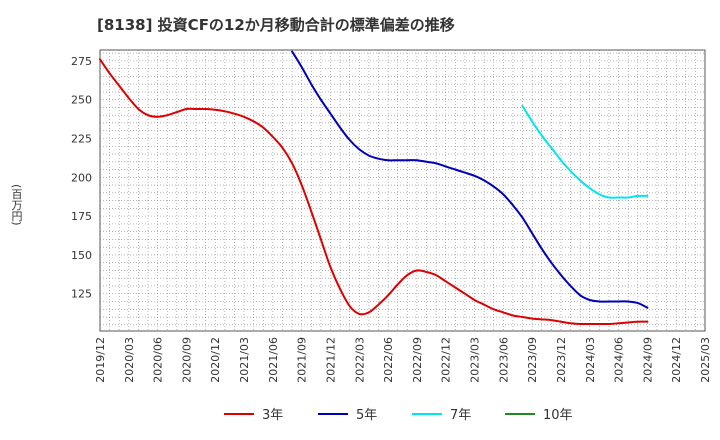 The height and width of the screenshot is (440, 720). I want to click on y-tick-label: 225, so click(81, 138).